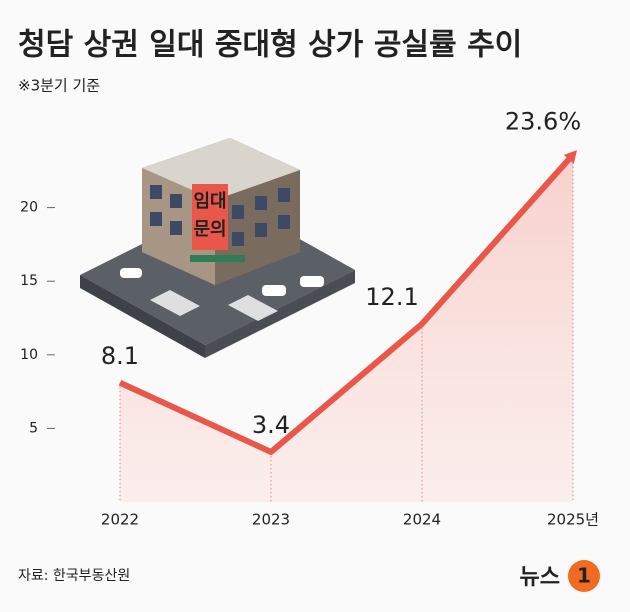  Describe the element at coordinates (120, 356) in the screenshot. I see `data-label: 8.1` at that location.